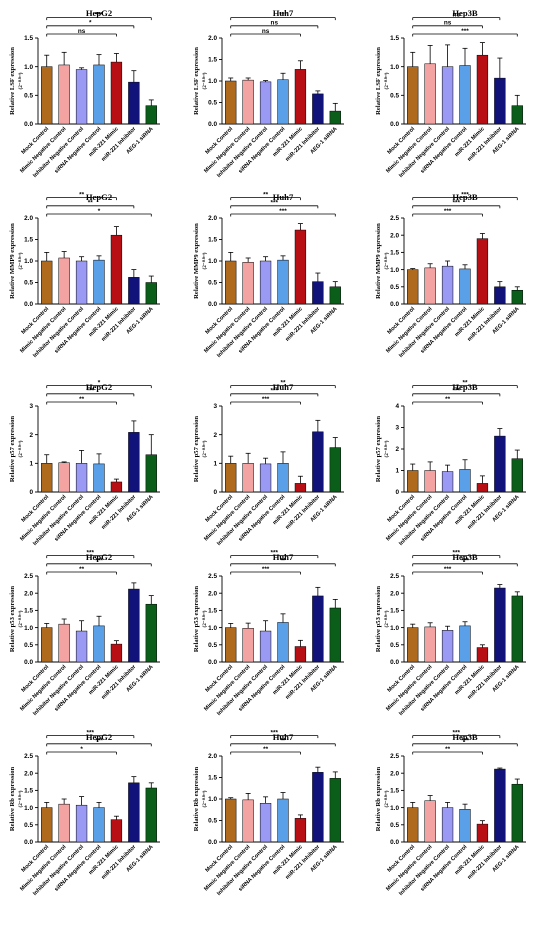 The height and width of the screenshot is (926, 550). What do you see at coordinates (12, 798) in the screenshot?
I see `y-axis-label: Relative Rb expression` at bounding box center [12, 798].